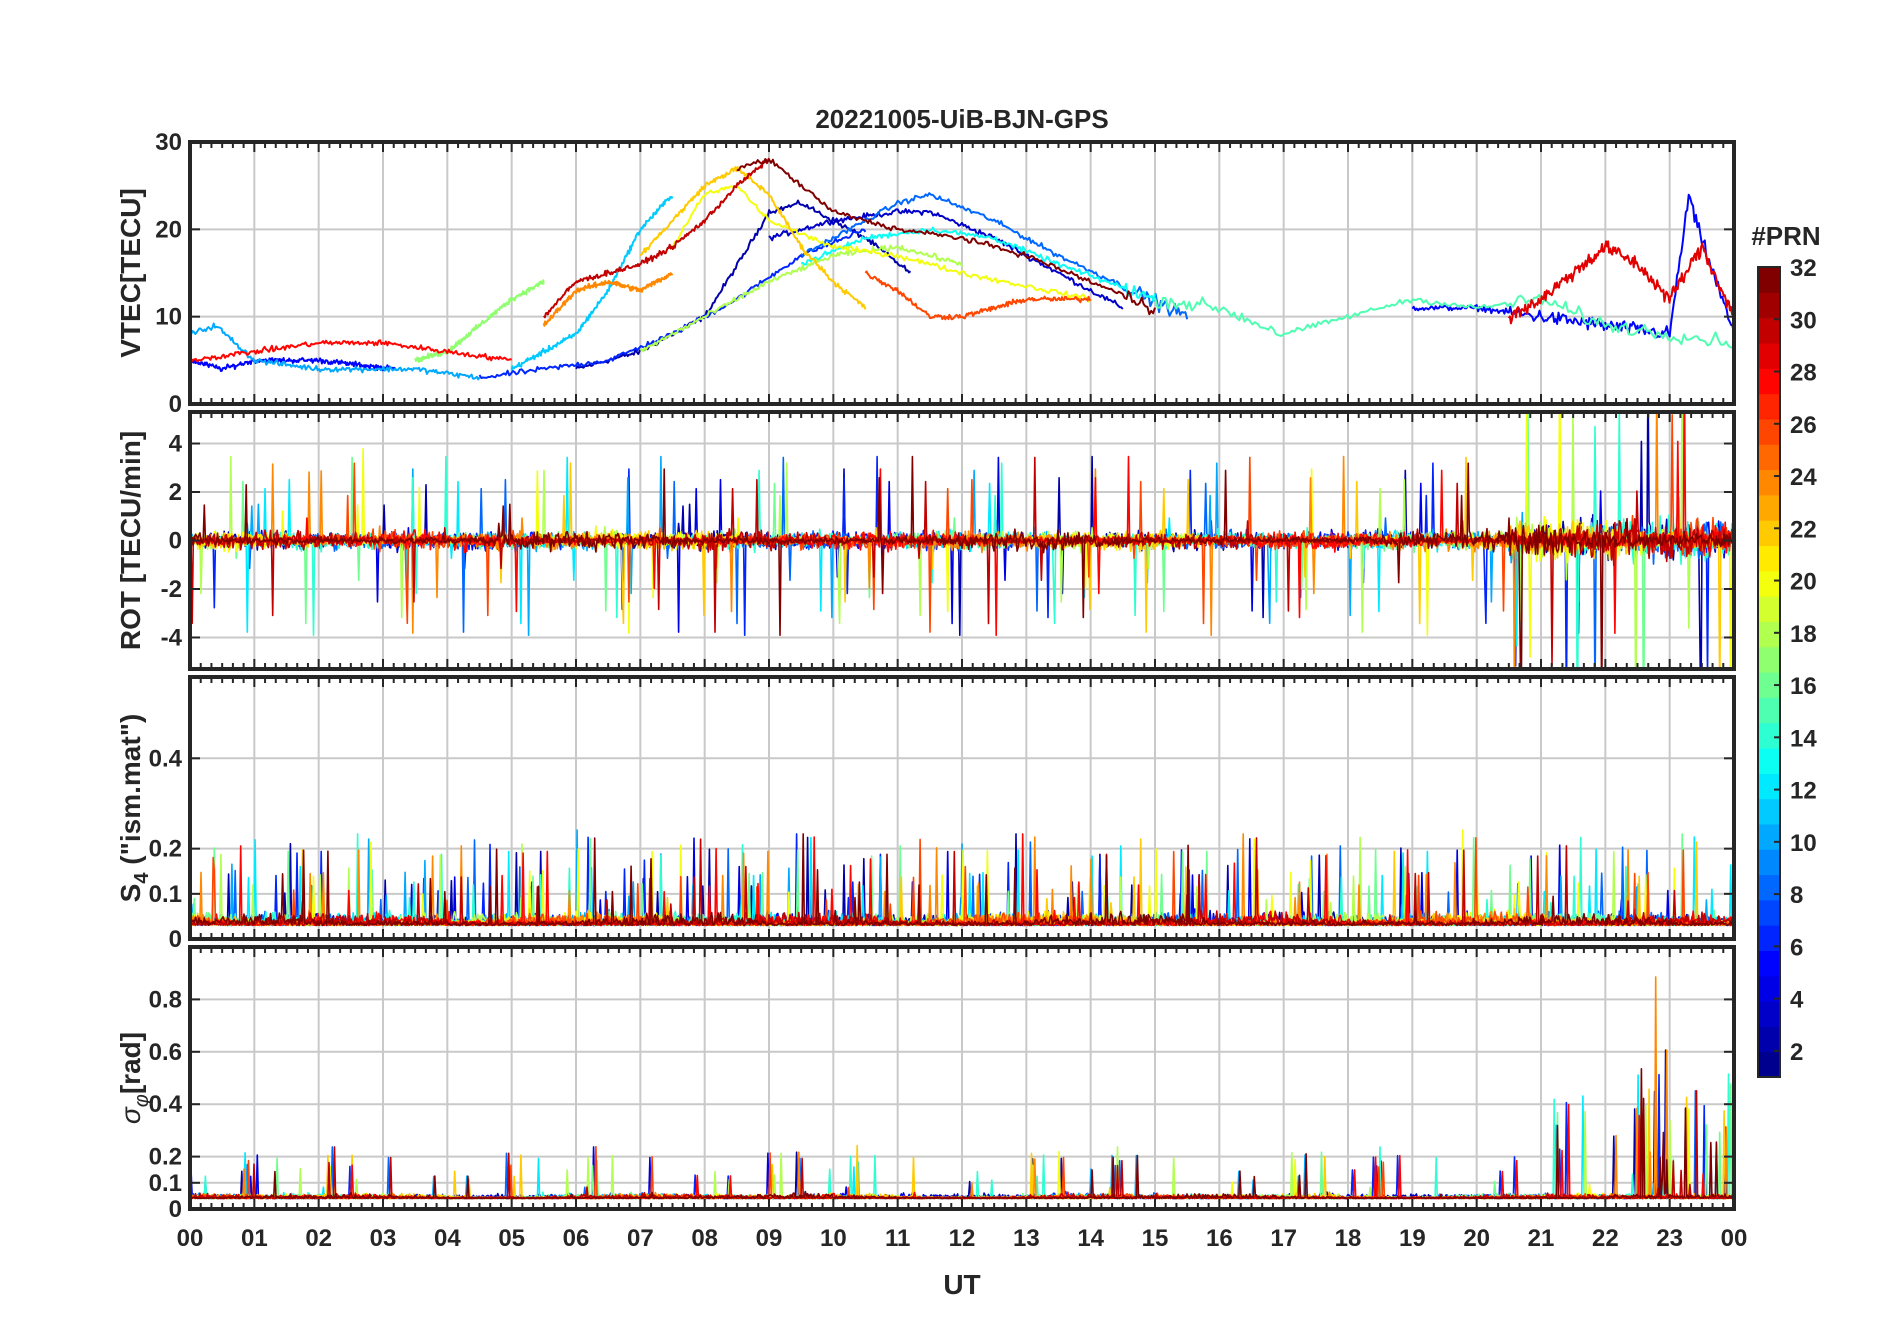 This screenshot has height=1330, width=1902. I want to click on ylabel-rest: [rad], so click(130, 1063).